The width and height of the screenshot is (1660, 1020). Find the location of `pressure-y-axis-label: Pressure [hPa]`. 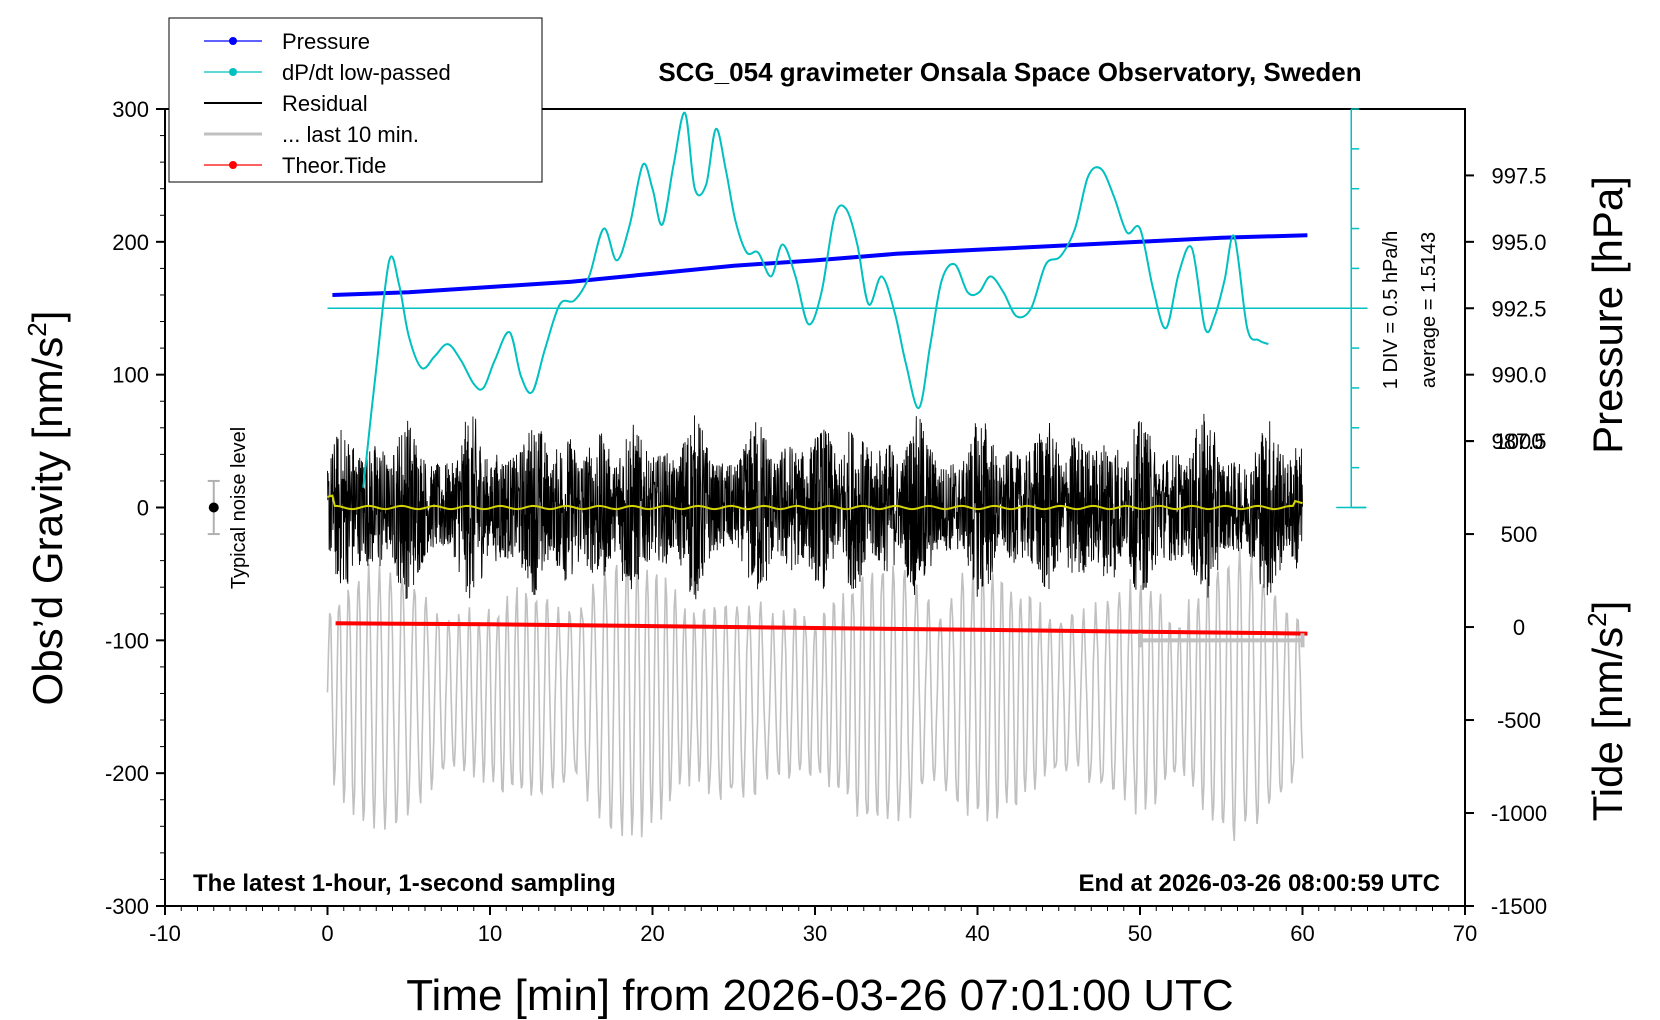

pressure-y-axis-label: Pressure [hPa] is located at coordinates (1607, 315).